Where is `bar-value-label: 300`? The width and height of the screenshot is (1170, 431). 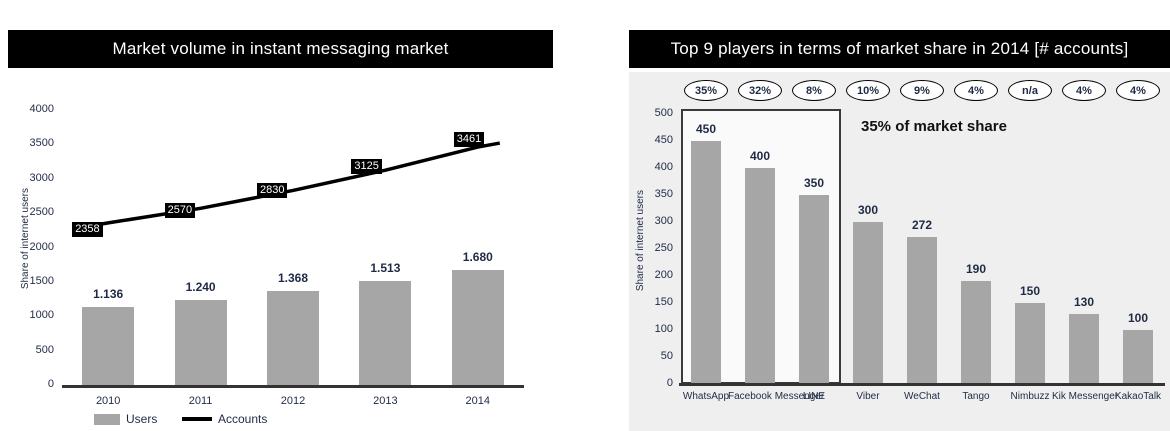
bar-value-label: 300 is located at coordinates (868, 210).